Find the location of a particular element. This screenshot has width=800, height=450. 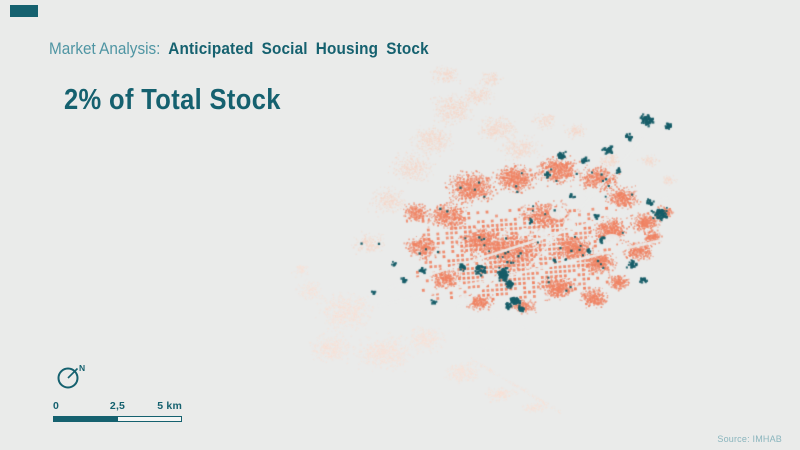

scale-tick-mid: 2,5 is located at coordinates (117, 406).